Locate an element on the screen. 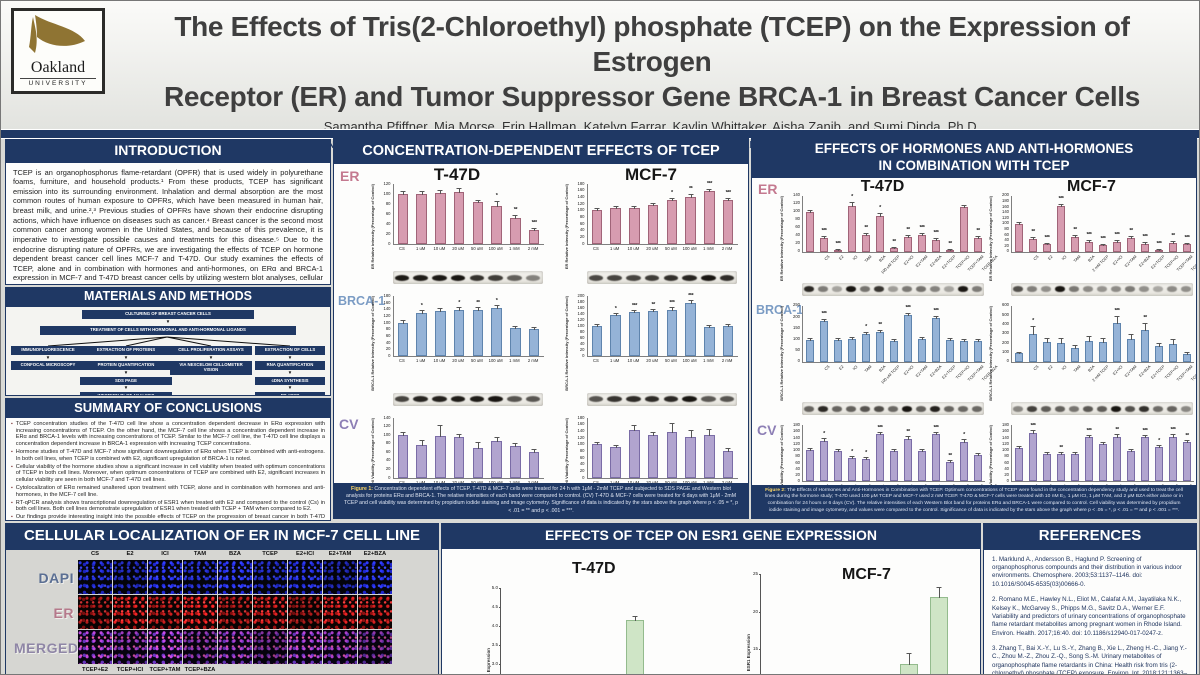 Image resolution: width=1200 pixels, height=675 pixels. y-tick: 3.0 is located at coordinates (494, 663).